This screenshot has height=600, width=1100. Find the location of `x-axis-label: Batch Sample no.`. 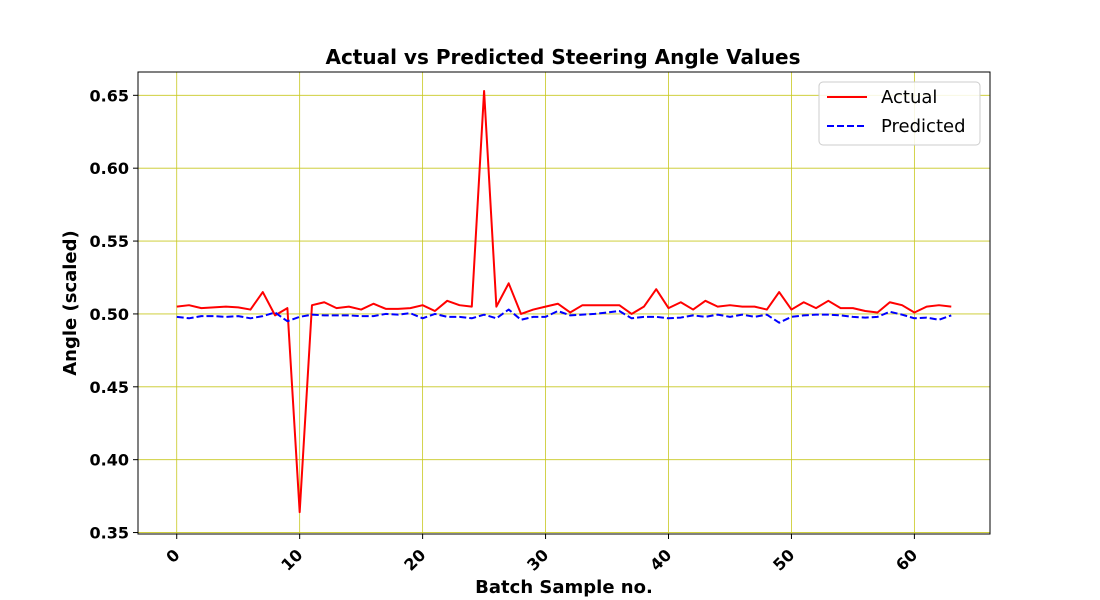

x-axis-label: Batch Sample no. is located at coordinates (564, 587).